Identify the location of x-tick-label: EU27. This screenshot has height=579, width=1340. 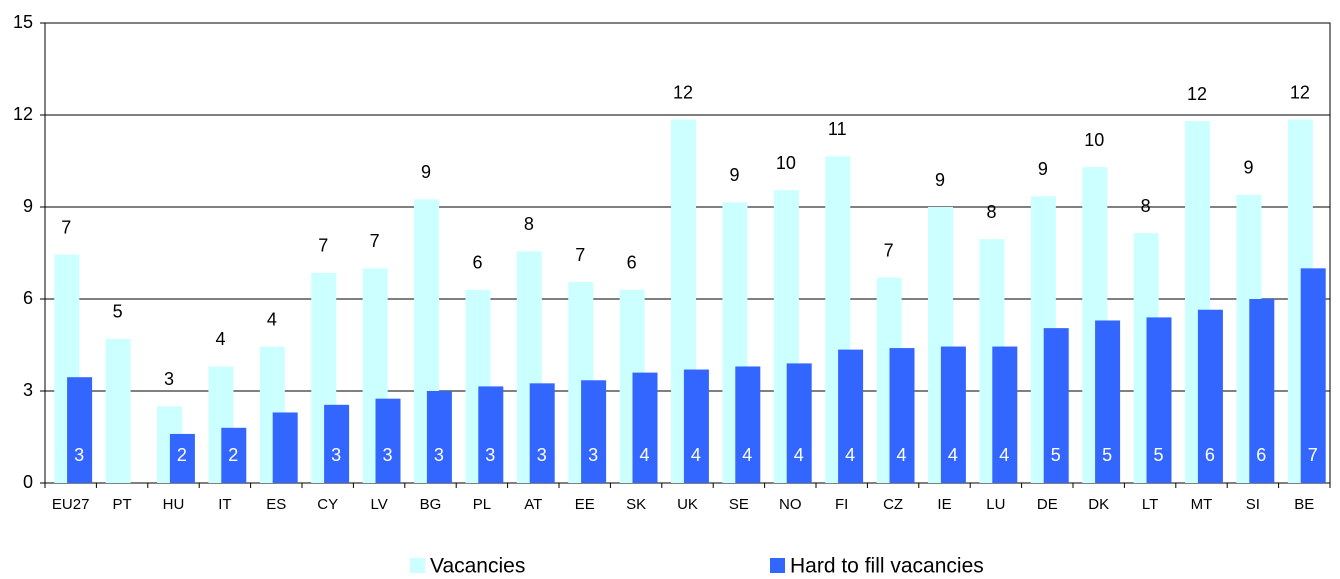
(71, 504).